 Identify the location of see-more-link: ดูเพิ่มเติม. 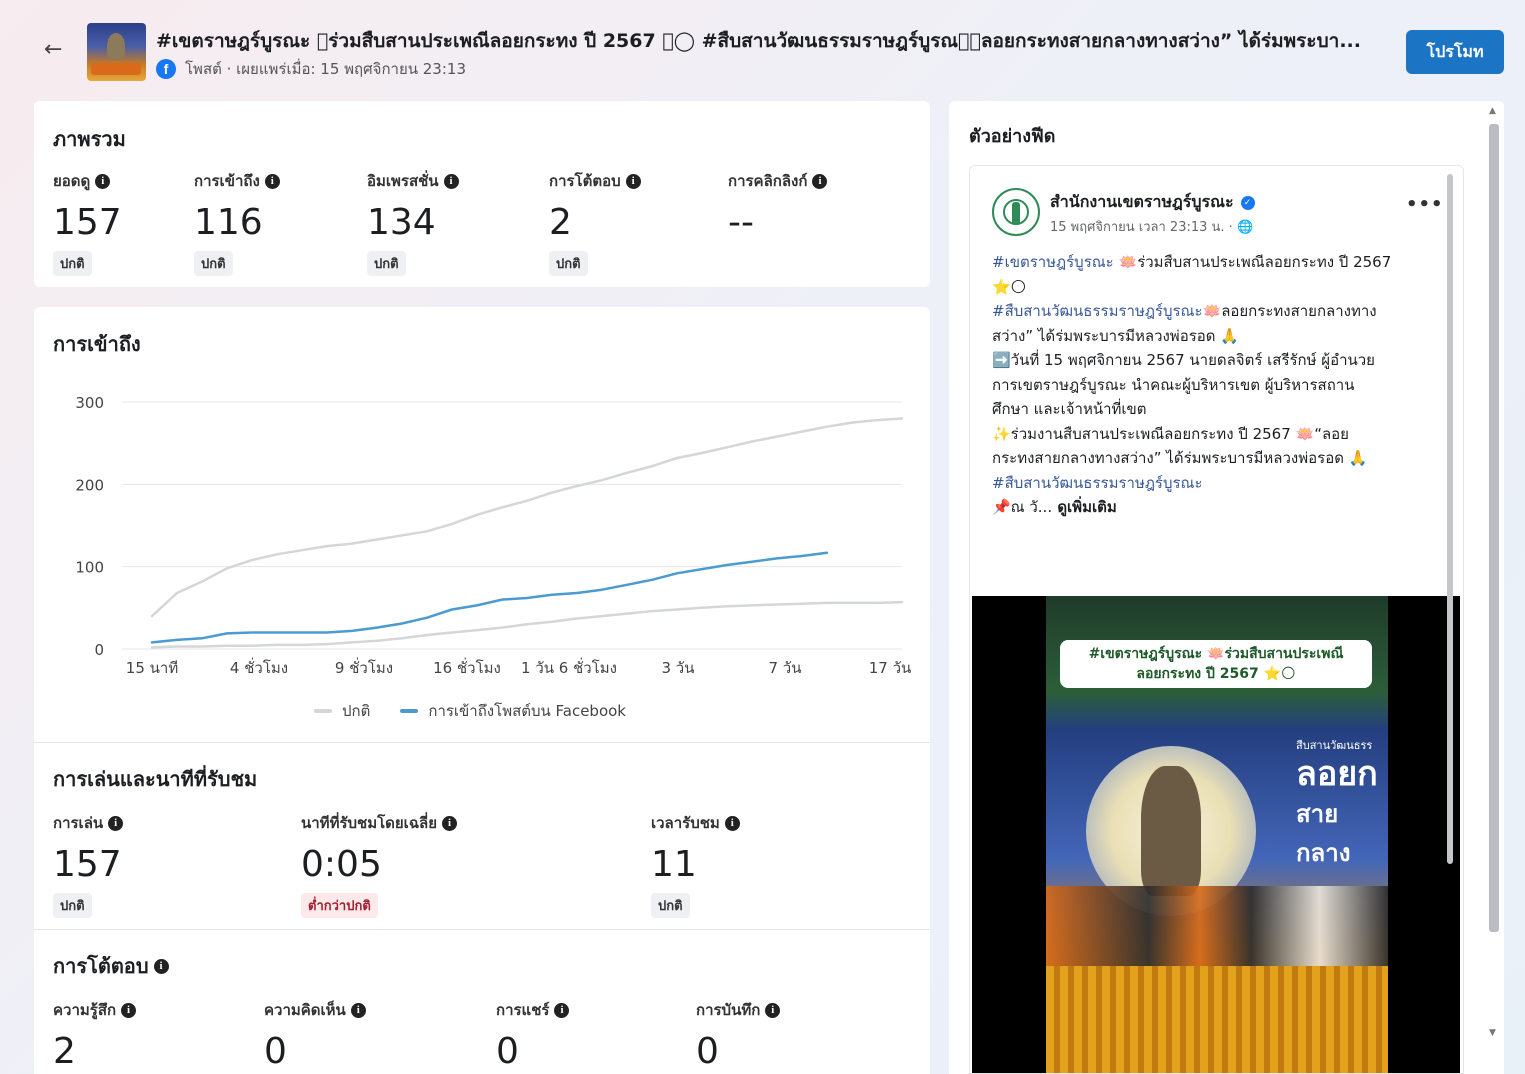
(1084, 507).